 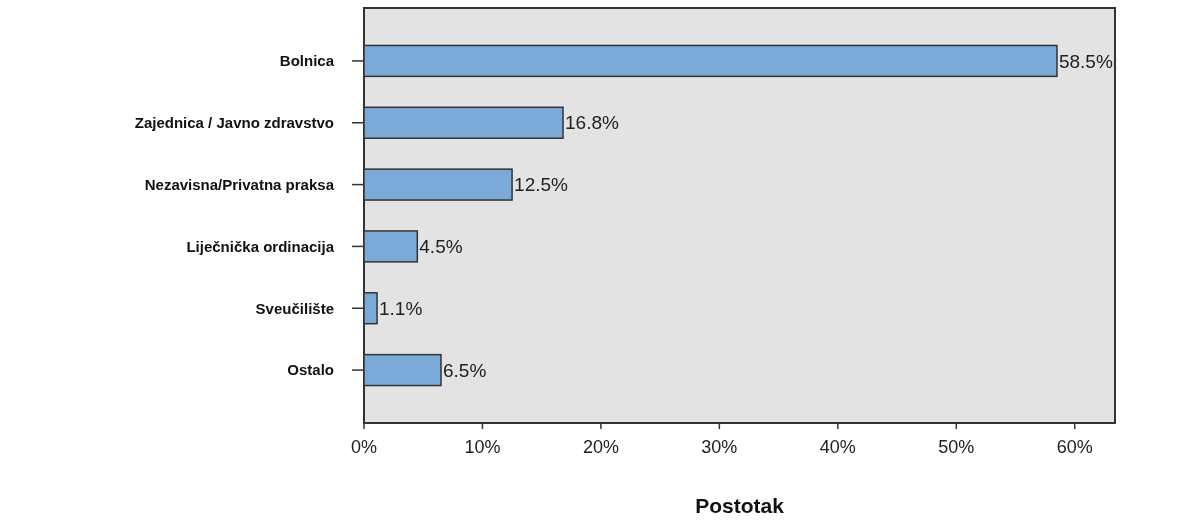 What do you see at coordinates (239, 184) in the screenshot?
I see `y-tick-label: Nezavisna/Privatna praksa` at bounding box center [239, 184].